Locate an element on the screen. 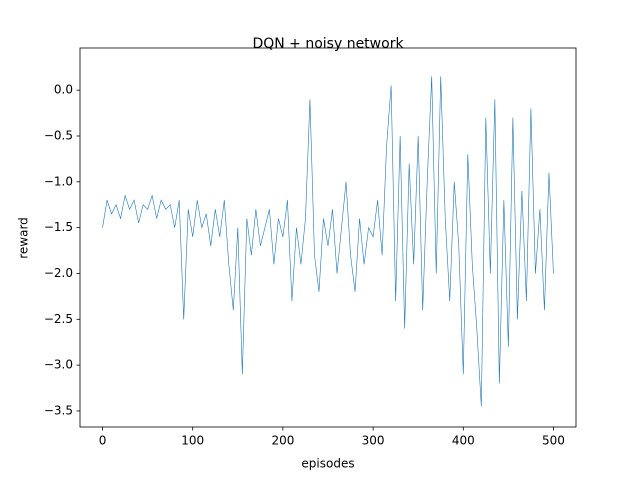 The height and width of the screenshot is (480, 640). y-tick-label: −0.5 is located at coordinates (58, 135).